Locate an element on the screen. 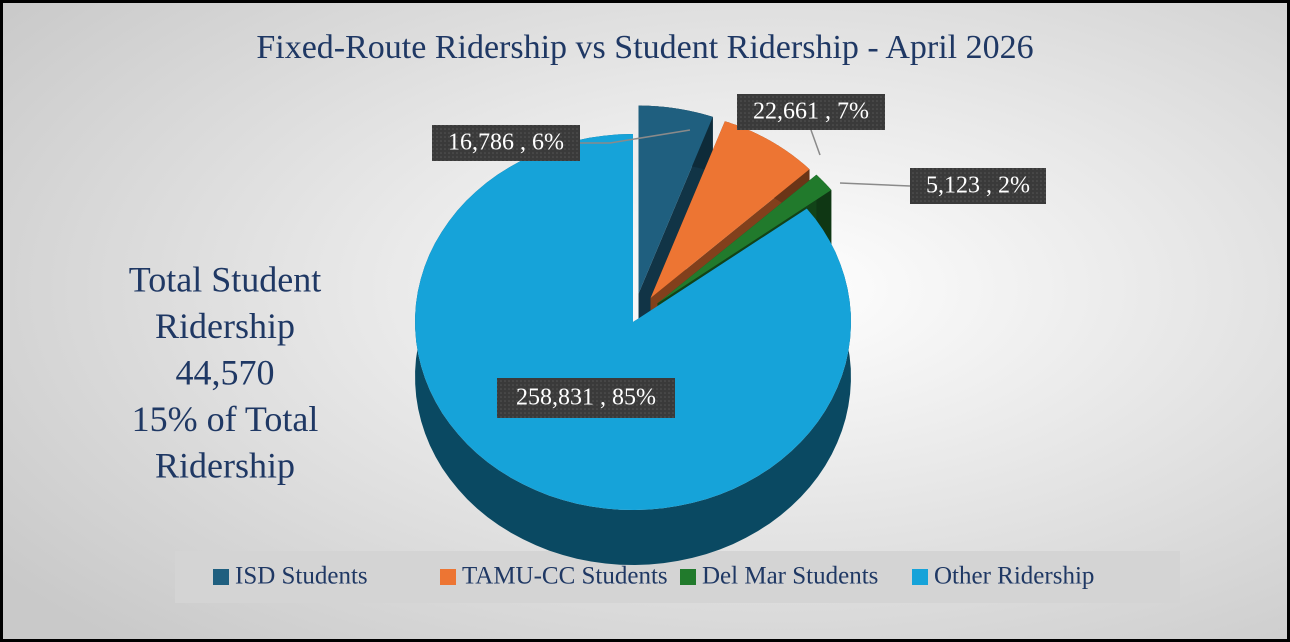 This screenshot has height=642, width=1290. legend-label: ISD Students is located at coordinates (301, 576).